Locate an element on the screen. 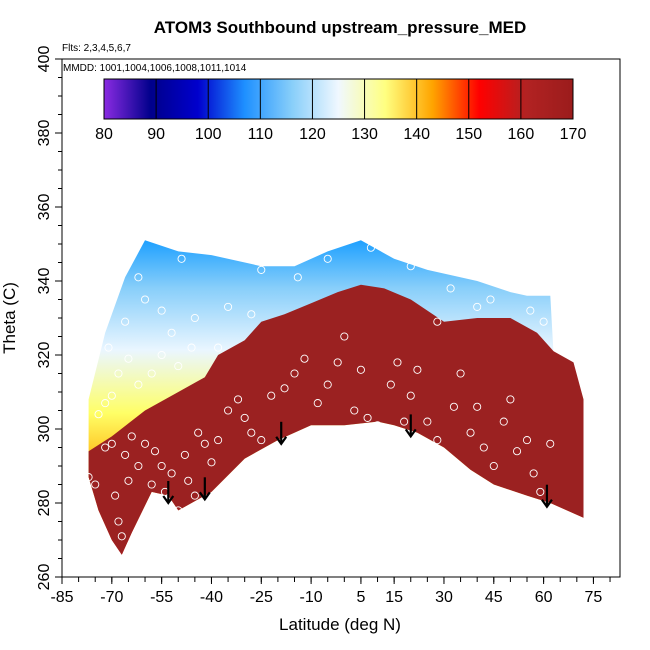 The height and width of the screenshot is (650, 650). y-tick-label: 340 is located at coordinates (44, 281).